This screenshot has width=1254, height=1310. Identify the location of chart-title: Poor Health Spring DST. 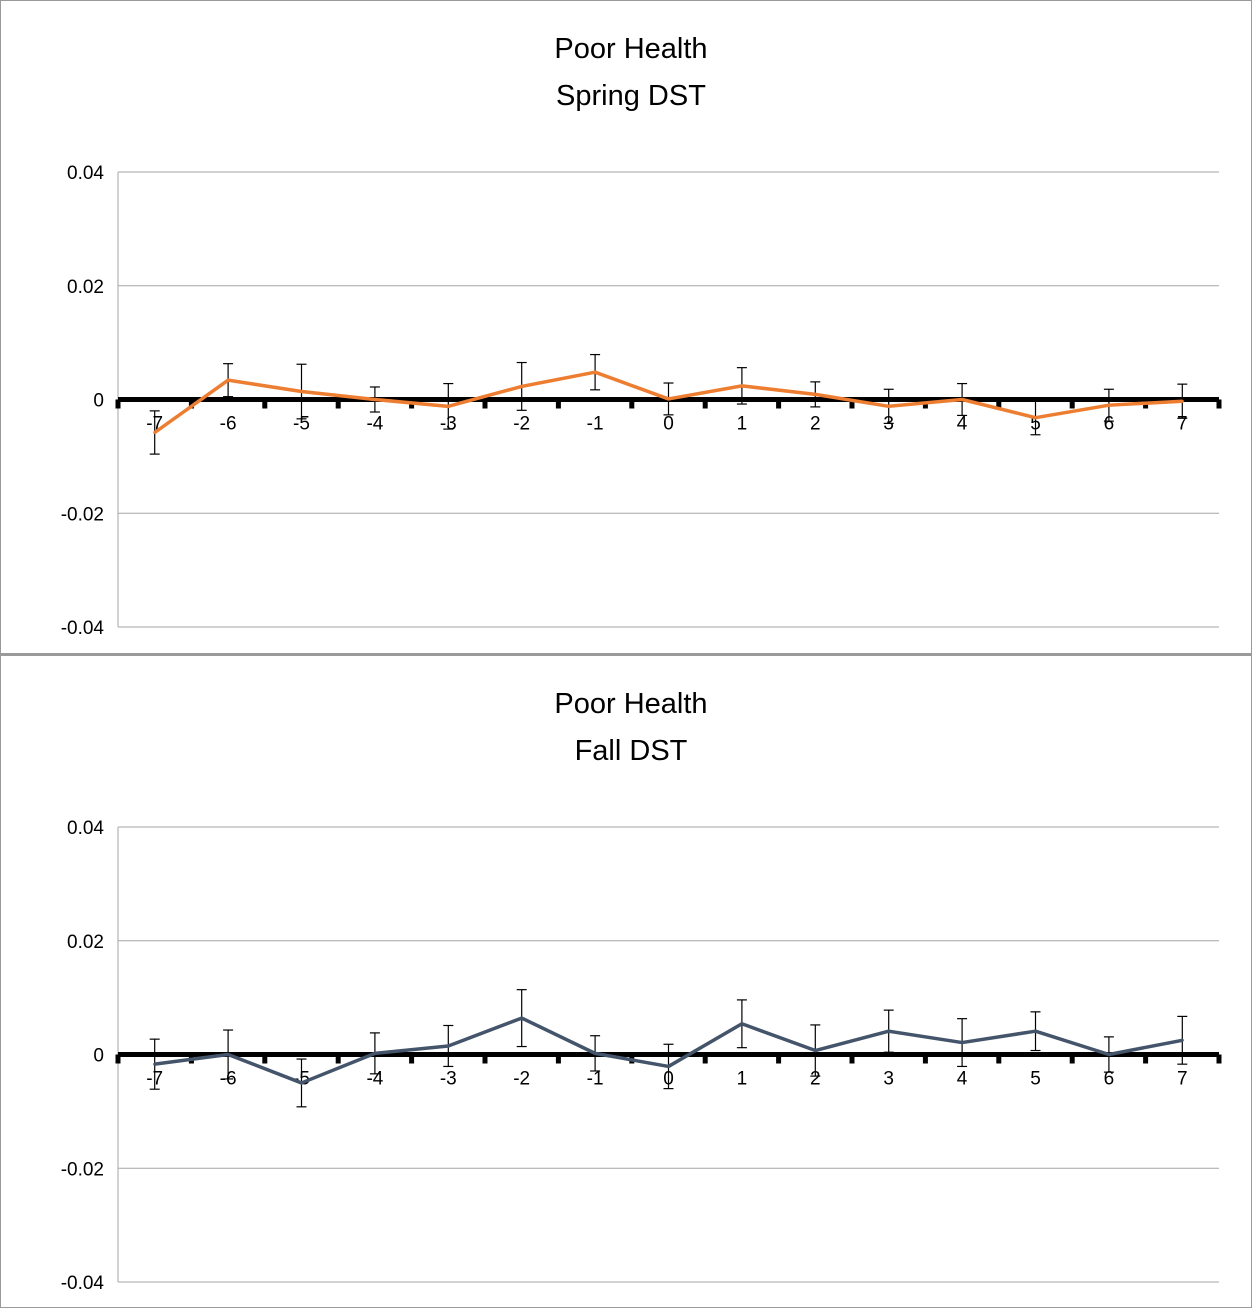
(630, 72).